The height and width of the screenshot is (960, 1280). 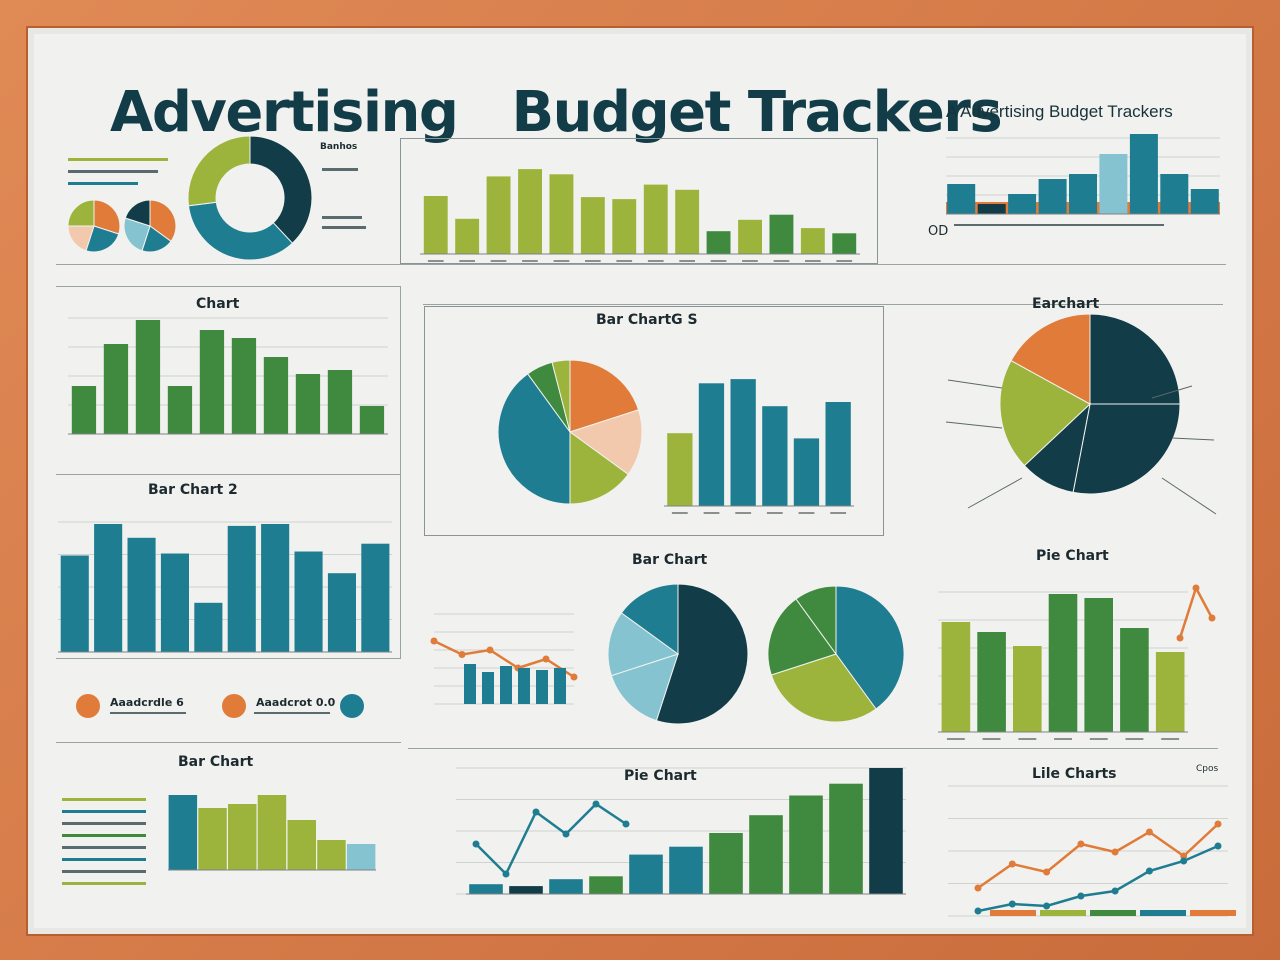 I want to click on divider-mid-a, so click(x=823, y=304).